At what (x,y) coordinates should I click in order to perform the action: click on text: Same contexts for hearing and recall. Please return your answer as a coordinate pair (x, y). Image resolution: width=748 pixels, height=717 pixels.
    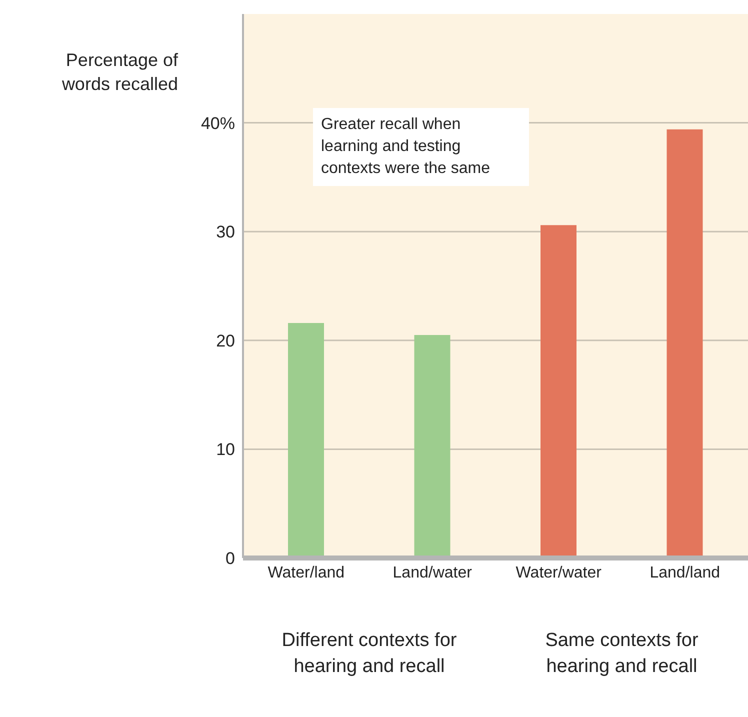
    Looking at the image, I should click on (622, 654).